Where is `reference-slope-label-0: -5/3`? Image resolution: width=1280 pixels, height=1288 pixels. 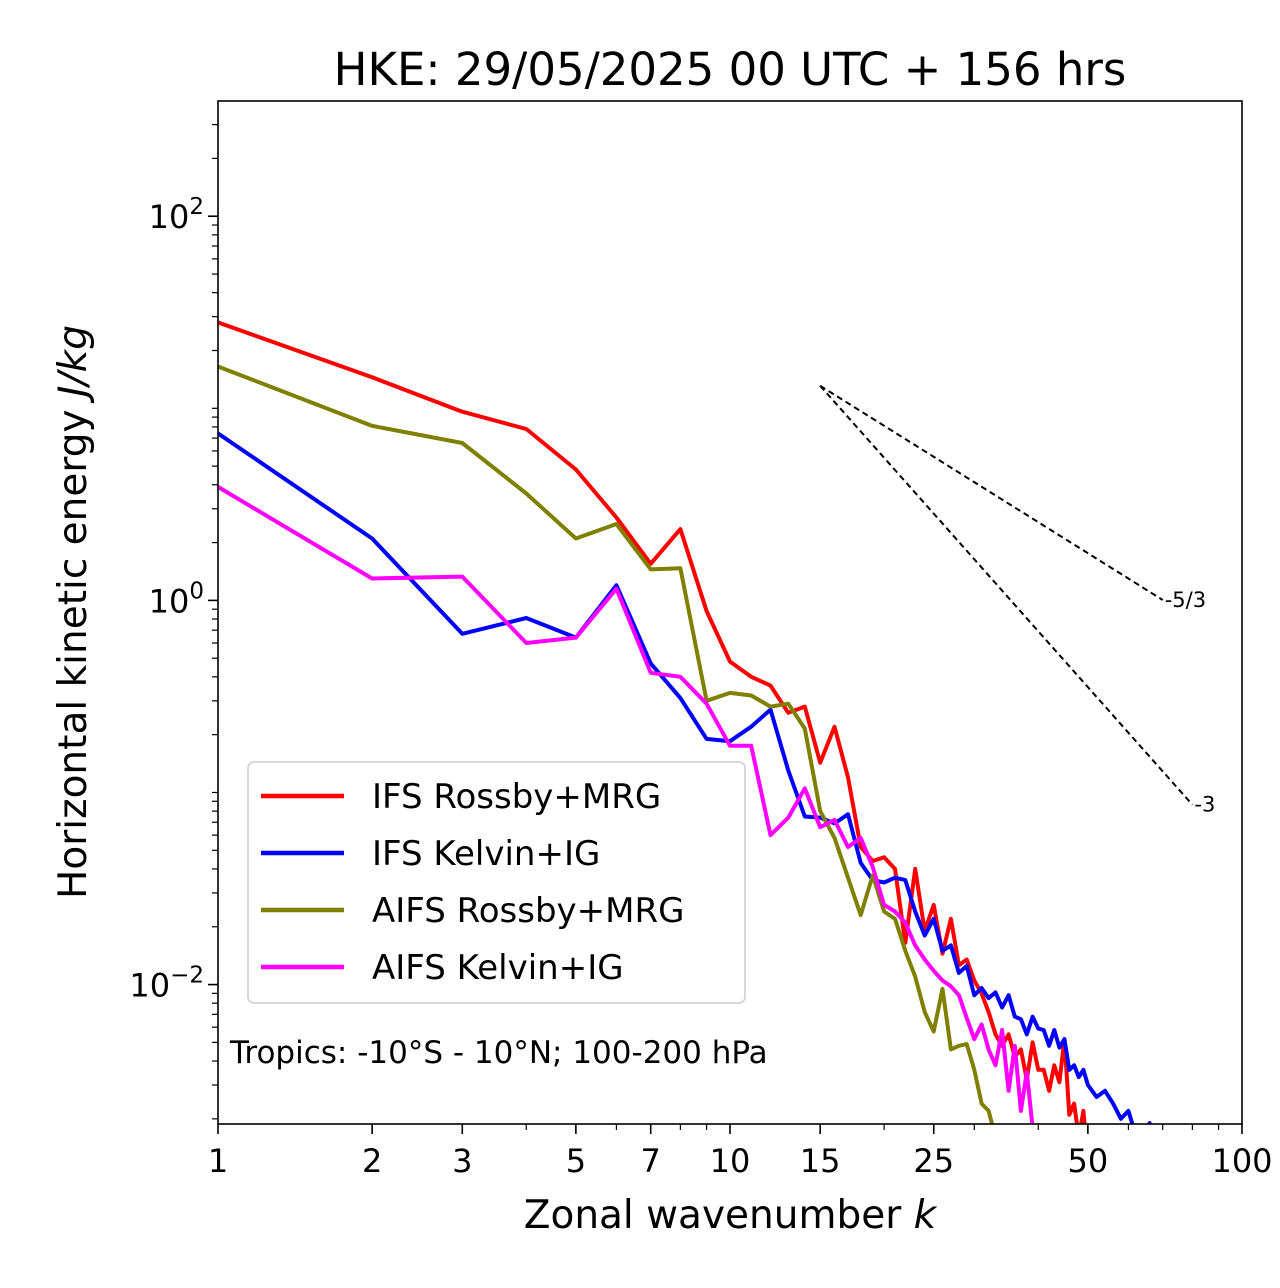 reference-slope-label-0: -5/3 is located at coordinates (1185, 600).